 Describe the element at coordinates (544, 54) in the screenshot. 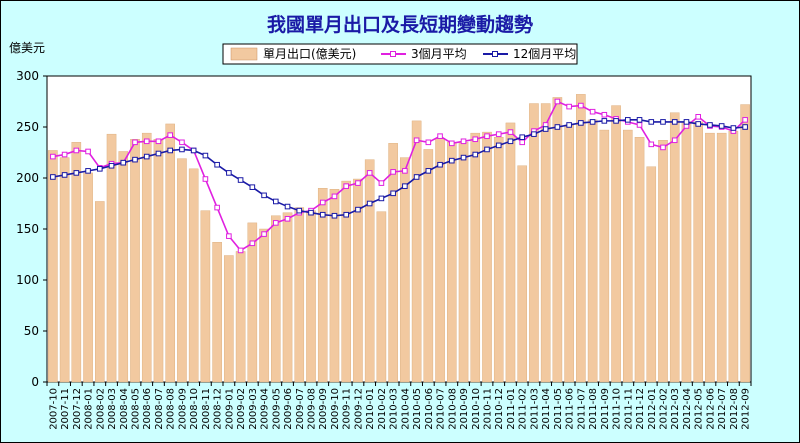

I see `legend-12m-label: 12個月平均` at that location.